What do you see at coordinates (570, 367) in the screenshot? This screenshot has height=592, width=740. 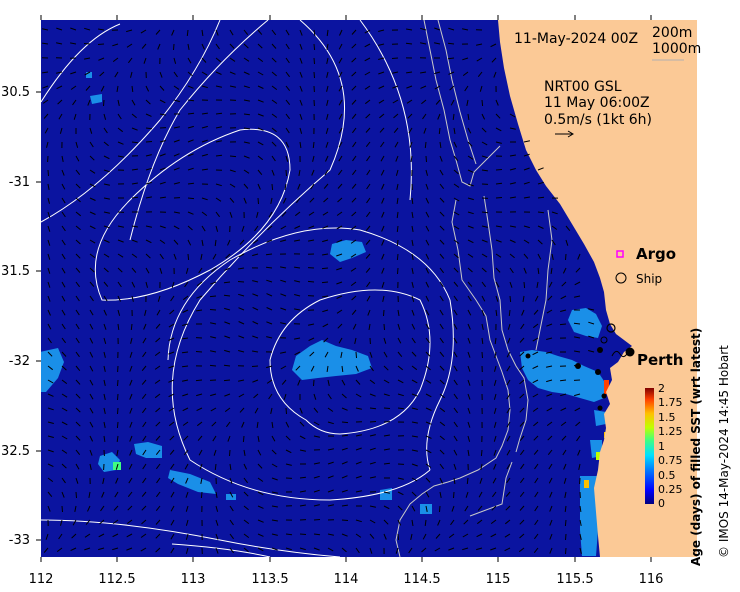 I see `coastal-platforms` at bounding box center [570, 367].